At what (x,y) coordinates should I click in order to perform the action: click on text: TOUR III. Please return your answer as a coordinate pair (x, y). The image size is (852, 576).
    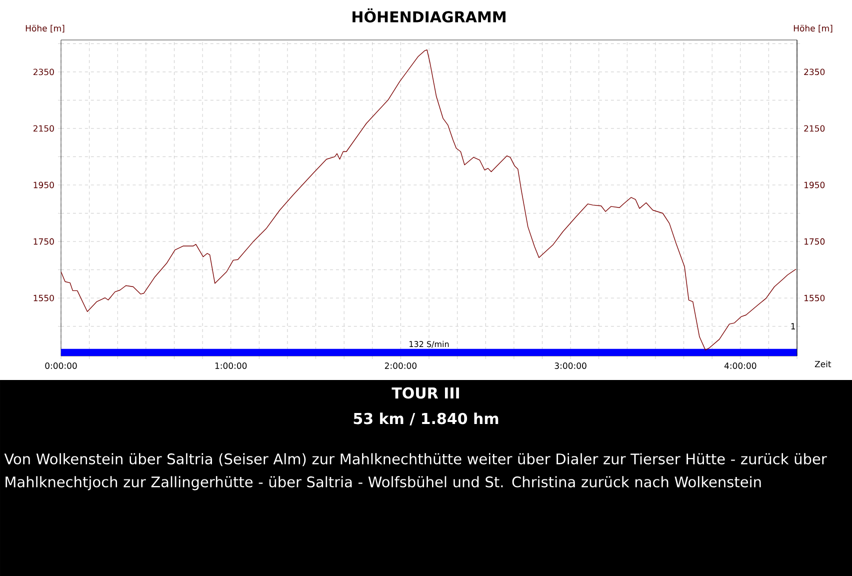
    Looking at the image, I should click on (425, 393).